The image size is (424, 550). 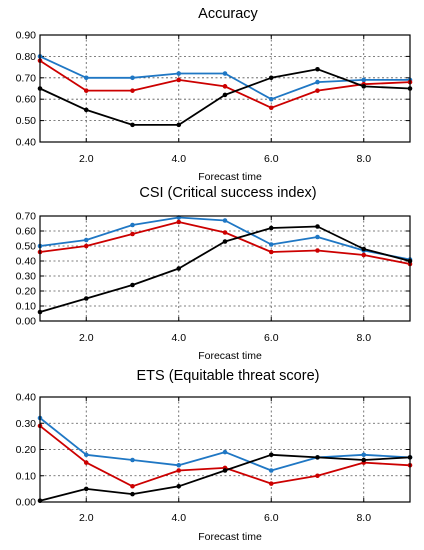 I want to click on y-tick-label: 0.90, so click(x=26, y=36).